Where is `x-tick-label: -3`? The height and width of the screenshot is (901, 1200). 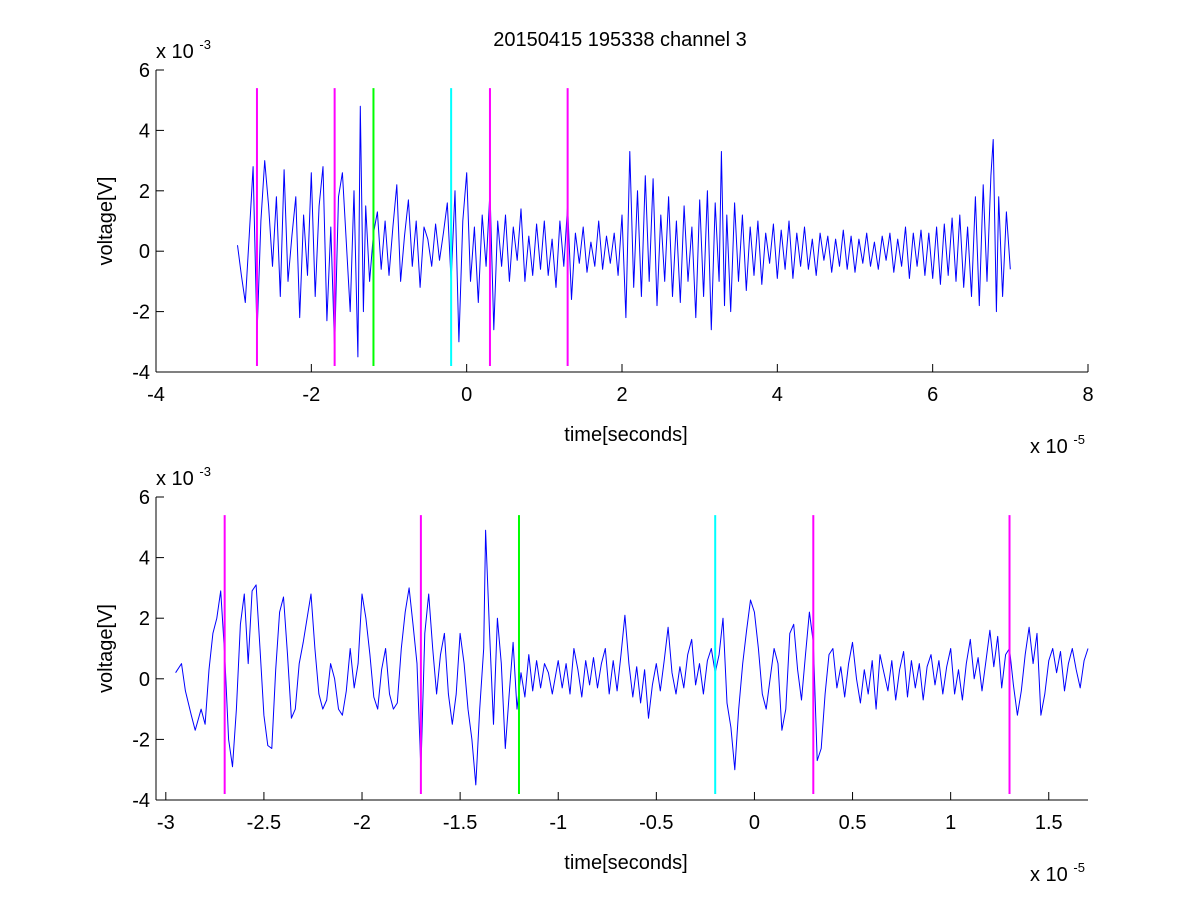
x-tick-label: -3 is located at coordinates (166, 823).